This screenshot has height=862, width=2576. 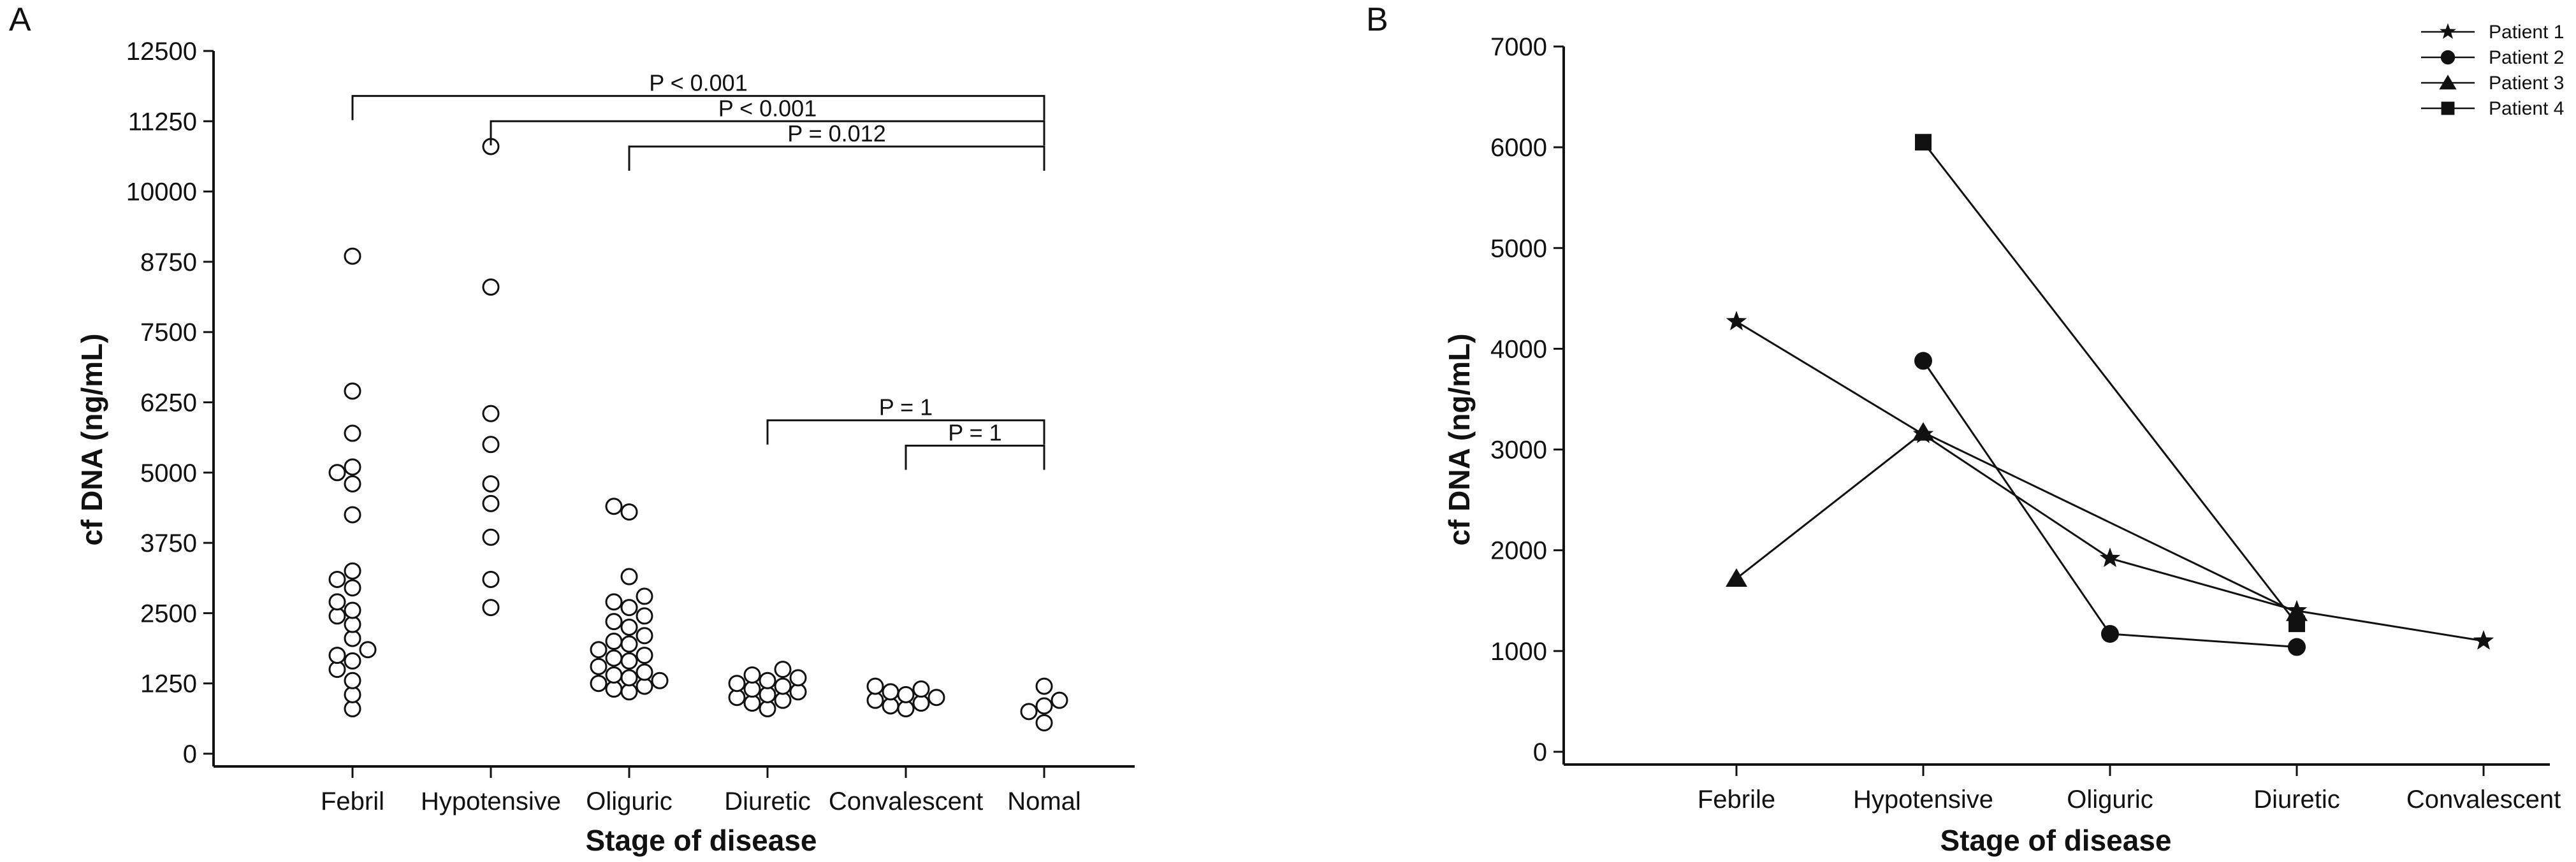 I want to click on panel-a-x-tick-label: Diuretic, so click(x=767, y=801).